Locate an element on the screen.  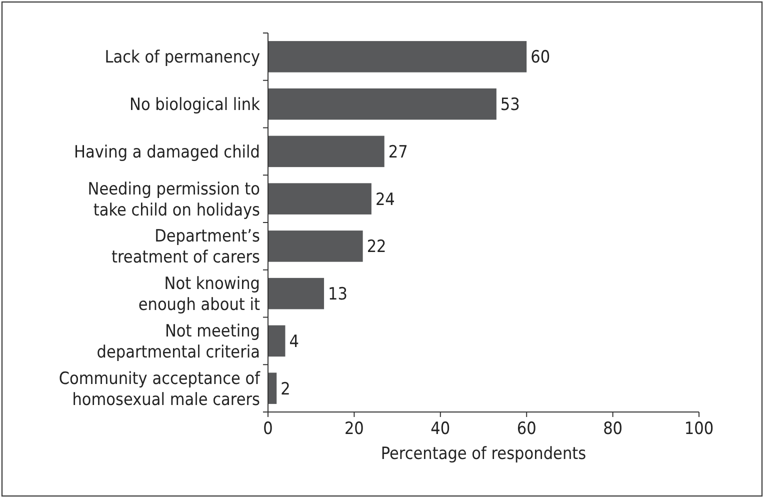
data-label: 27 is located at coordinates (398, 152).